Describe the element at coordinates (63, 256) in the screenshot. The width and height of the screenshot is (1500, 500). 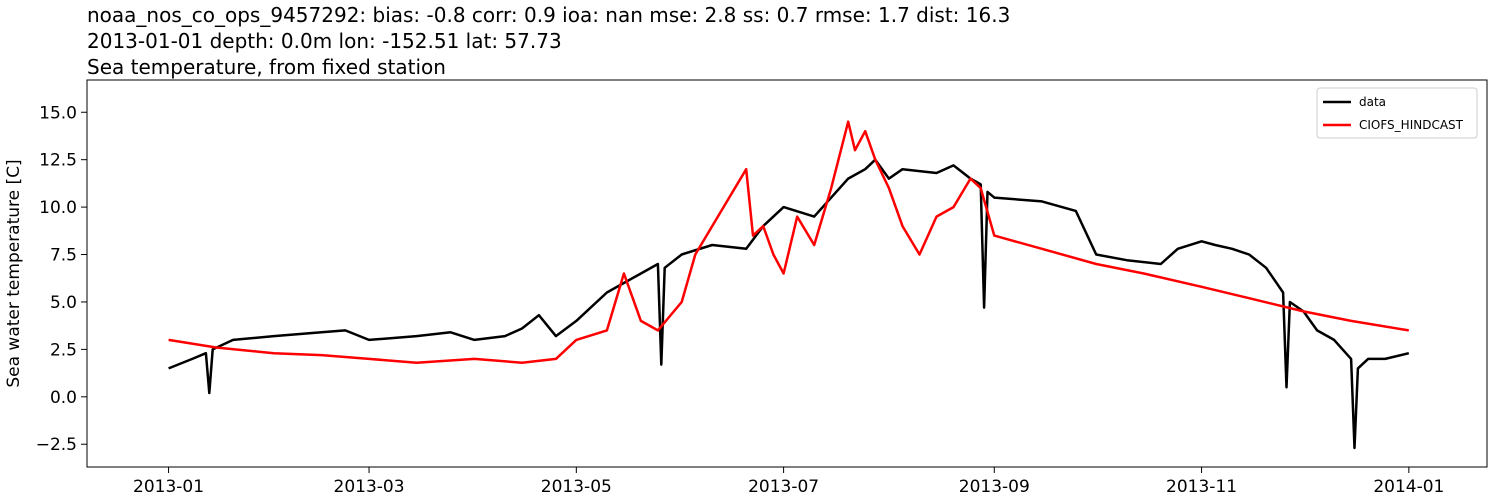
I see `y-tick-label: 7.5` at that location.